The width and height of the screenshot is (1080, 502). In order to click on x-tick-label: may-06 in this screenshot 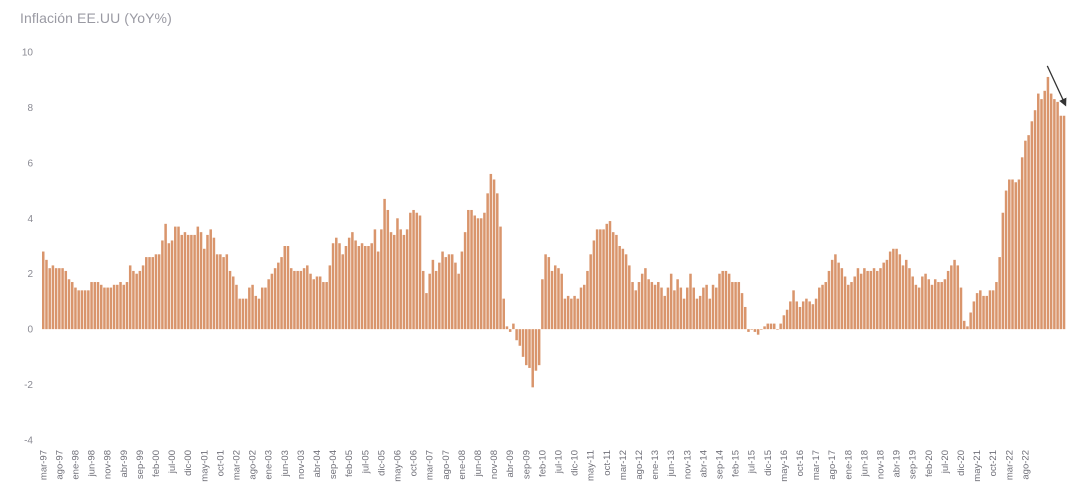, I will do `click(397, 466)`.